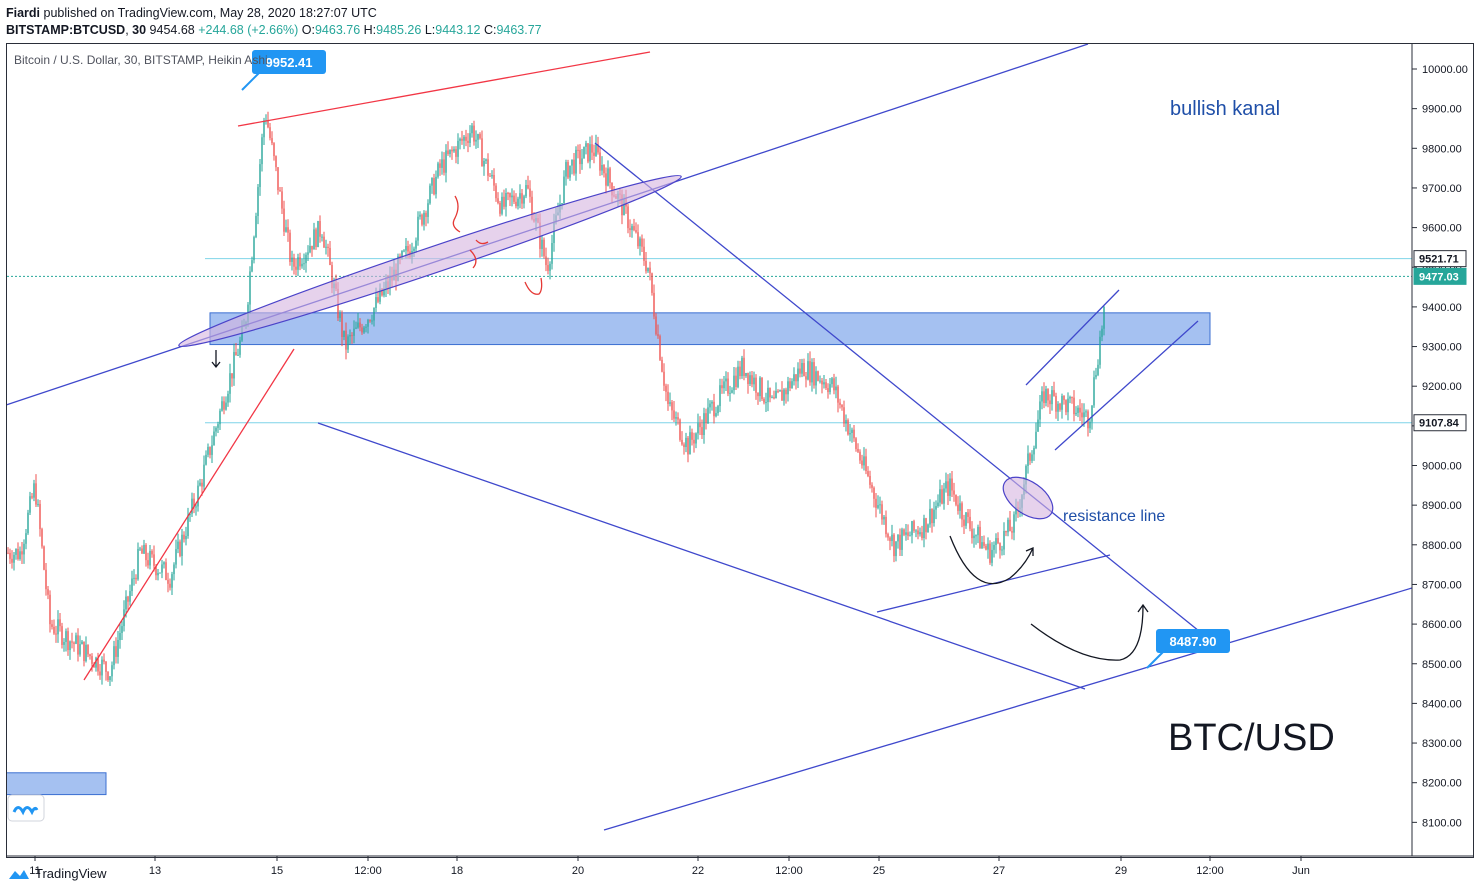 The height and width of the screenshot is (894, 1481). What do you see at coordinates (789, 871) in the screenshot?
I see `time-tick-label: 12:00` at bounding box center [789, 871].